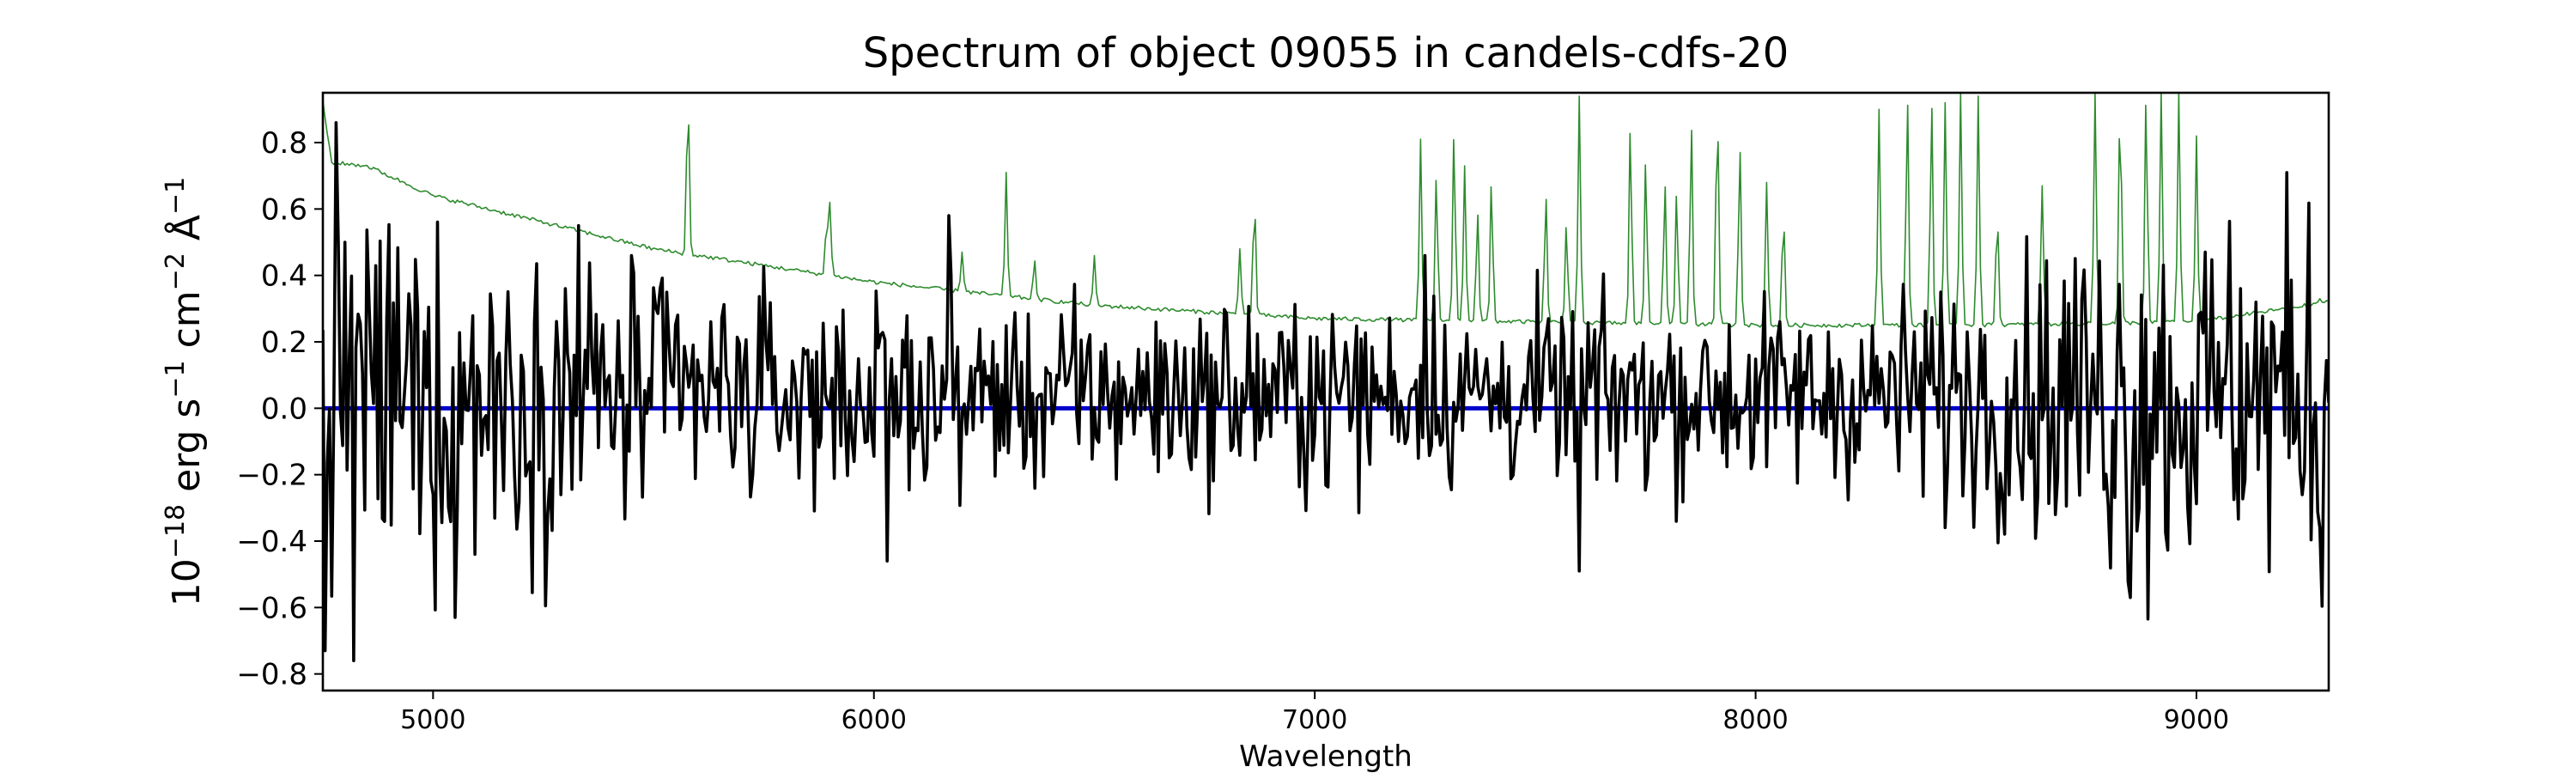 The height and width of the screenshot is (773, 2576). Describe the element at coordinates (874, 720) in the screenshot. I see `x-tick-label: 6000` at that location.